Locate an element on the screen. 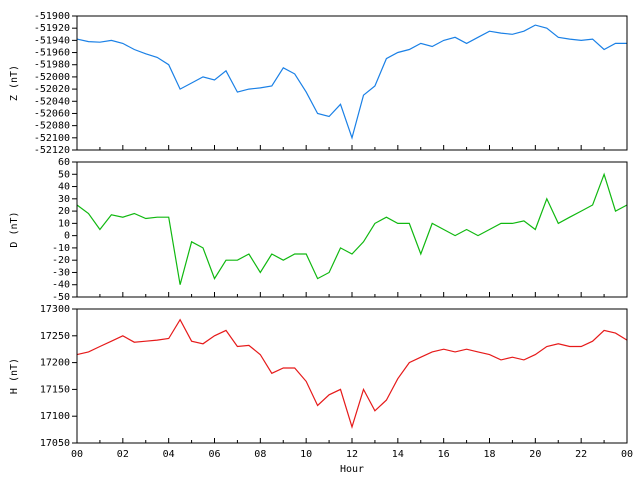 The height and width of the screenshot is (480, 640). x-tick-label: 14 is located at coordinates (398, 454).